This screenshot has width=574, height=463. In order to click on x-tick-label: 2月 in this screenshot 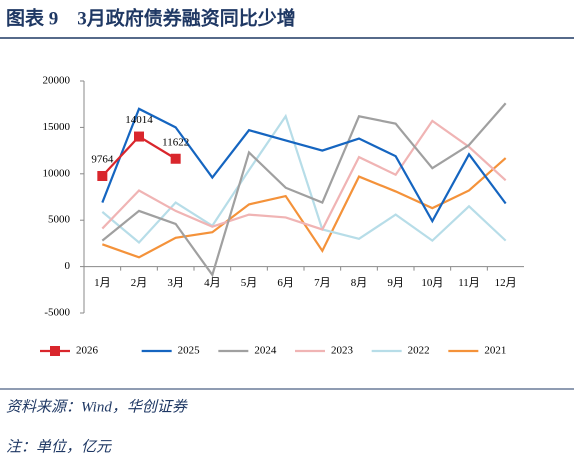, I will do `click(139, 283)`.